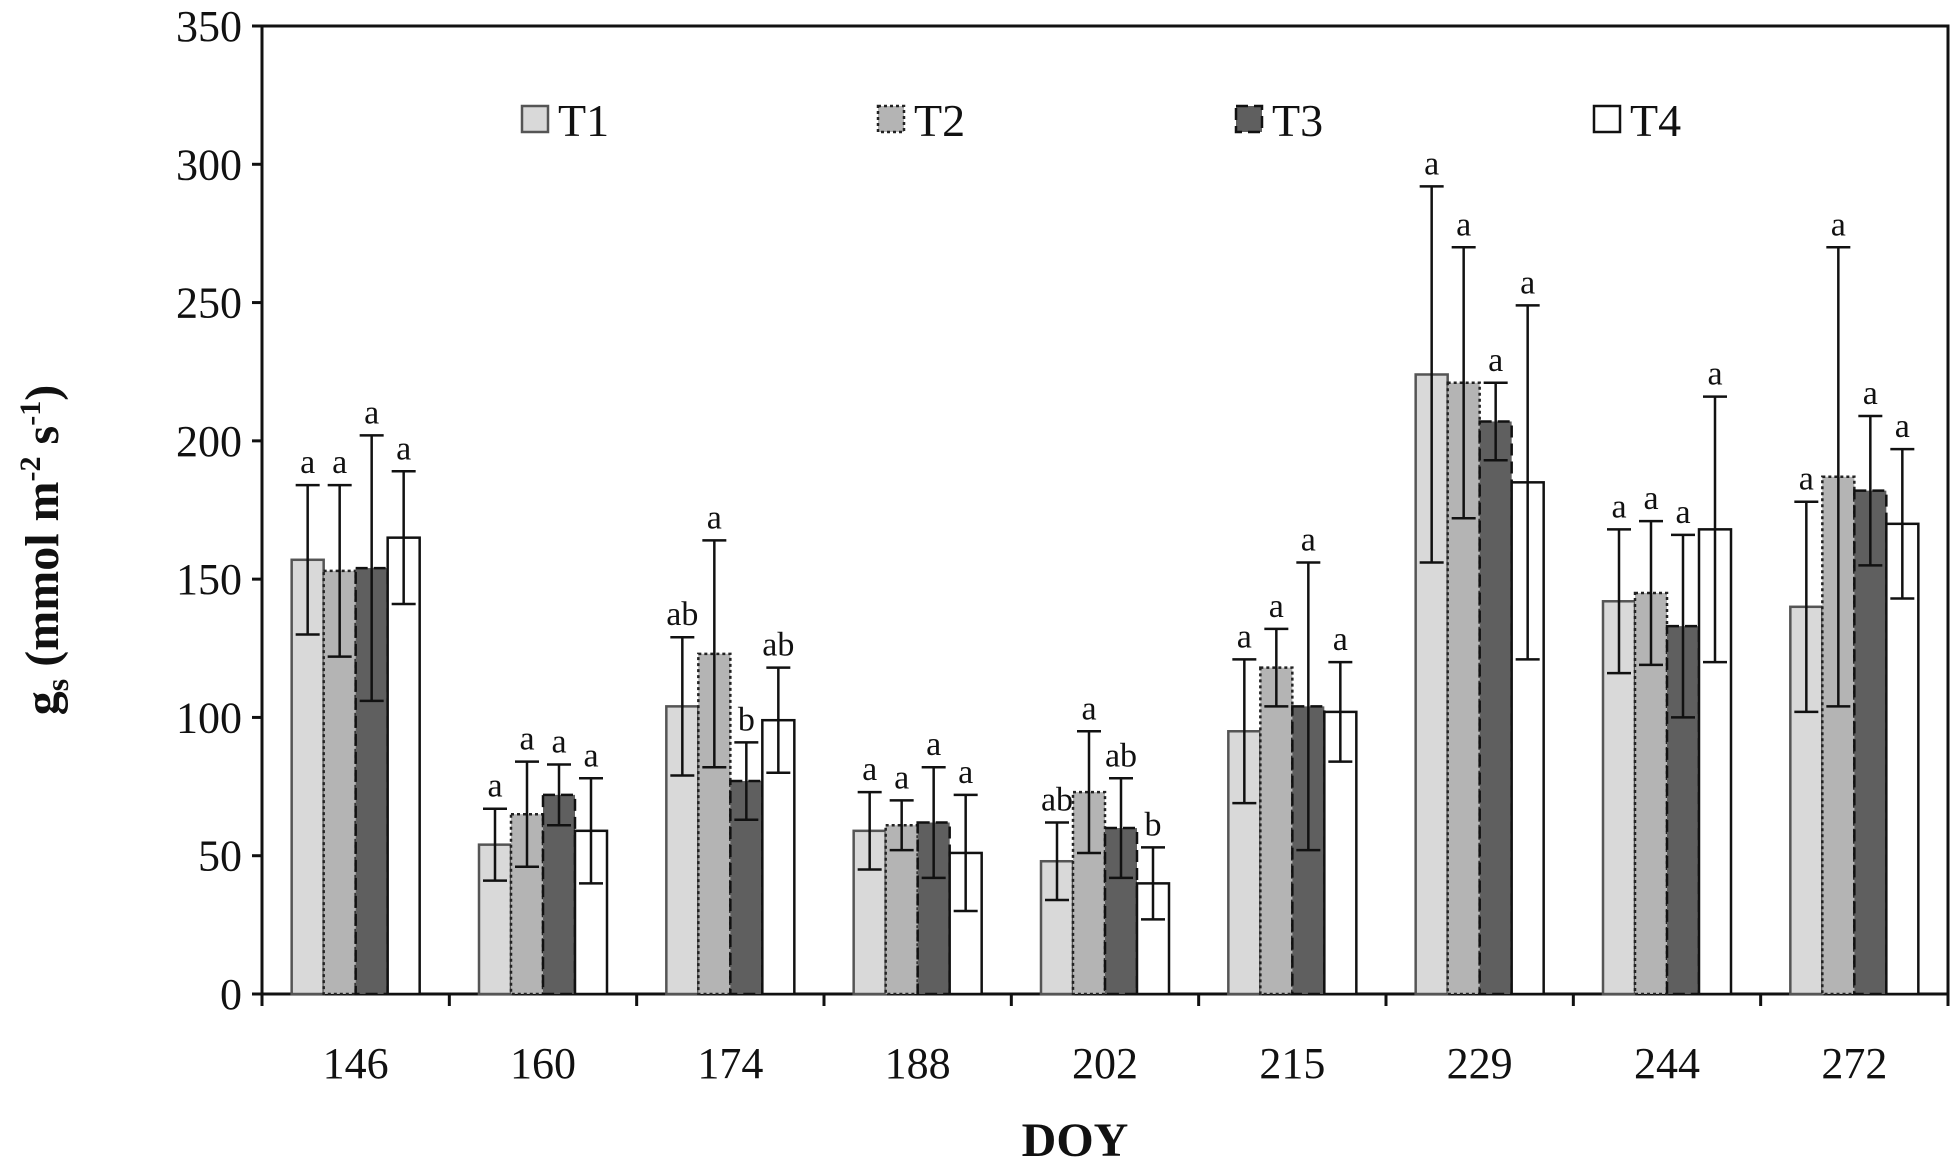 The width and height of the screenshot is (1952, 1166). Describe the element at coordinates (1100, 120) in the screenshot. I see `legend: T1 T2 T3 T4` at that location.